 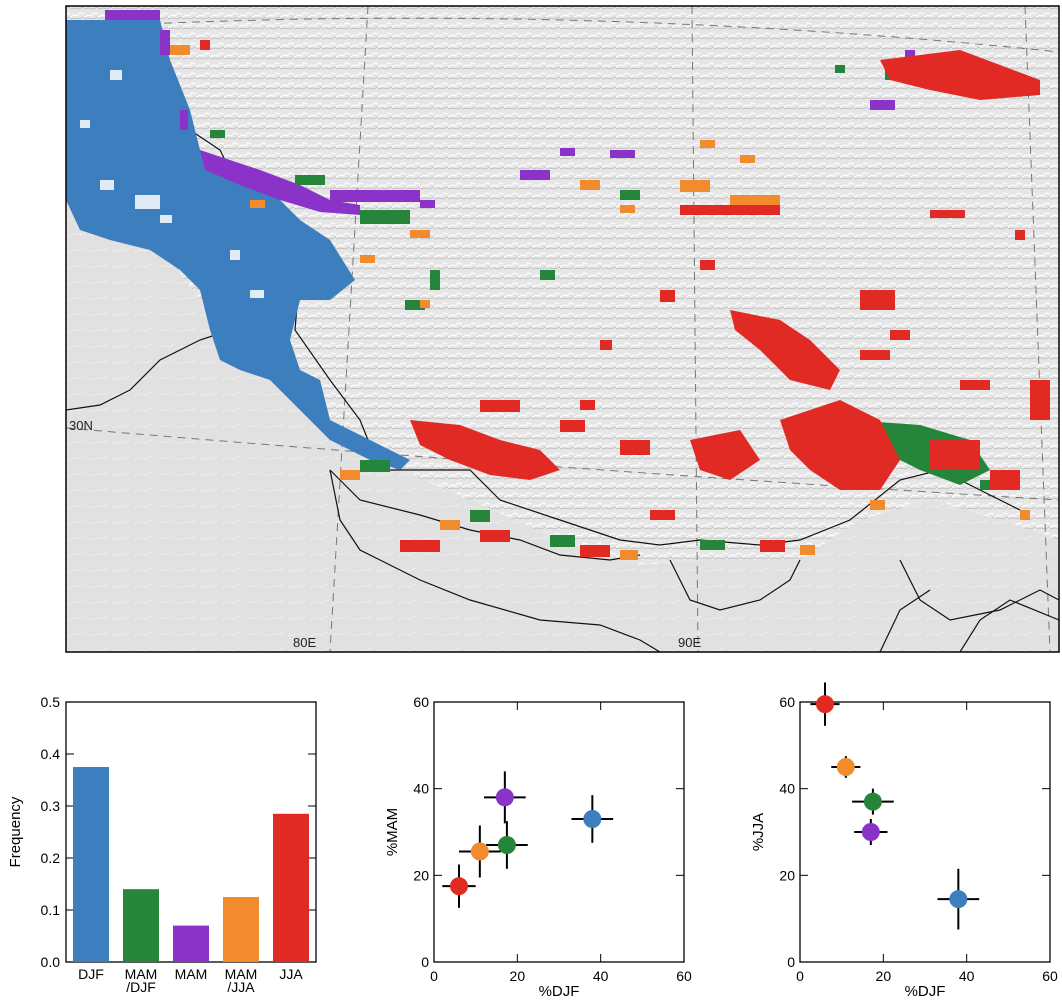 I want to click on lat-label-30n: 30N, so click(x=81, y=425).